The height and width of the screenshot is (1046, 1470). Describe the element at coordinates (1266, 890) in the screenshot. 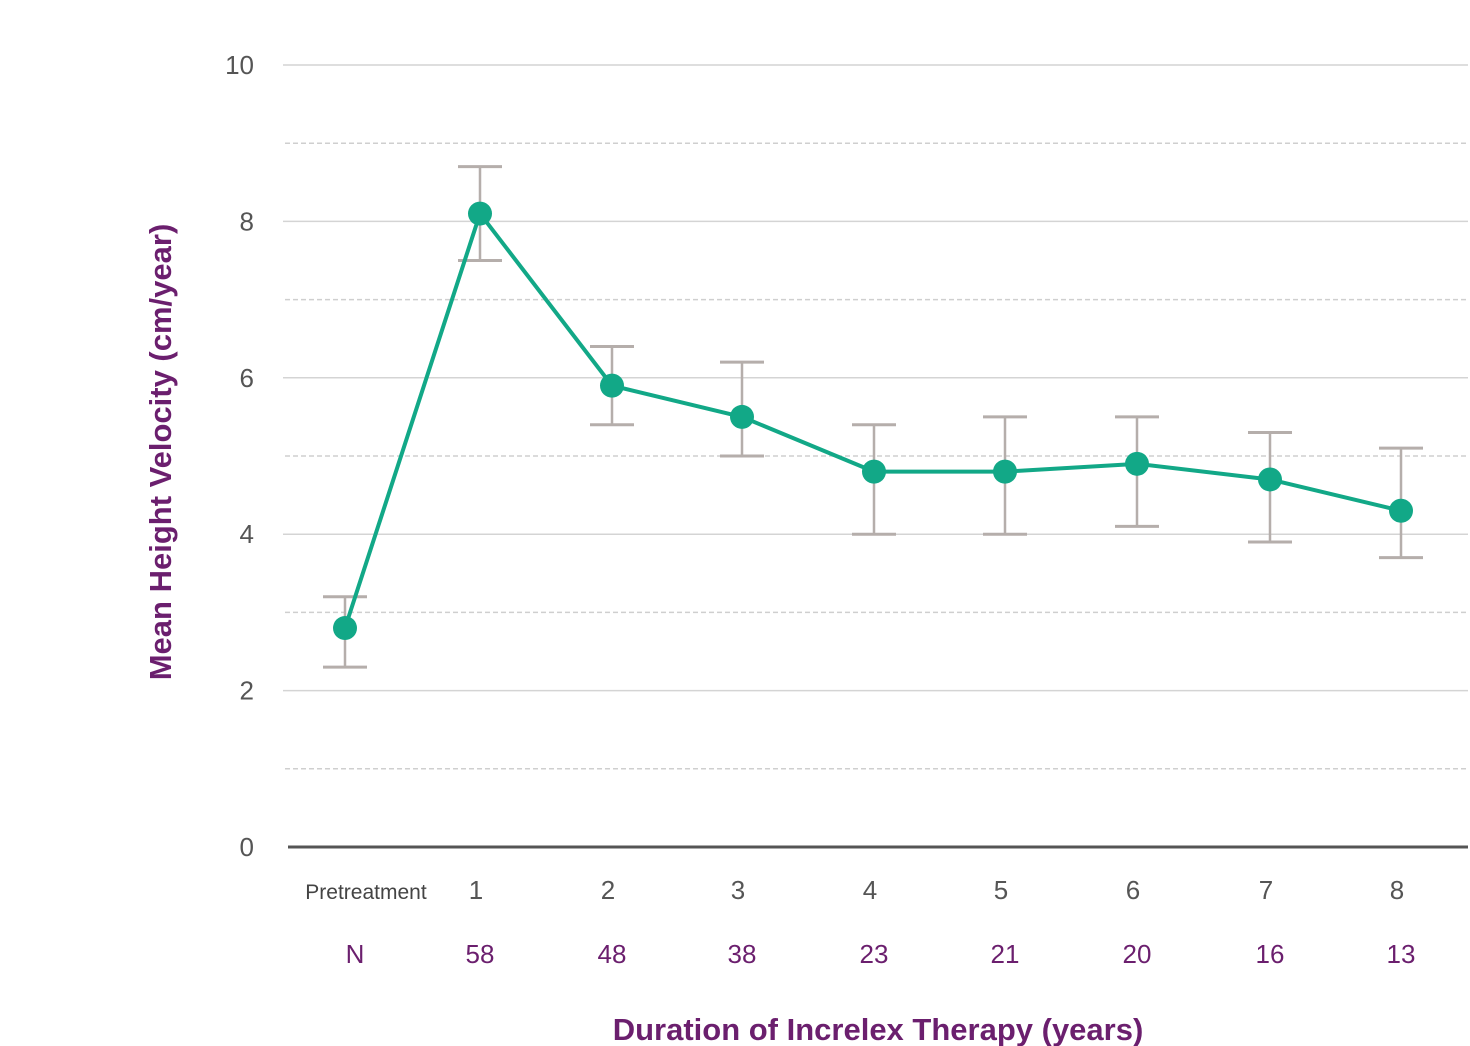

I see `x-tick-label: 7` at that location.